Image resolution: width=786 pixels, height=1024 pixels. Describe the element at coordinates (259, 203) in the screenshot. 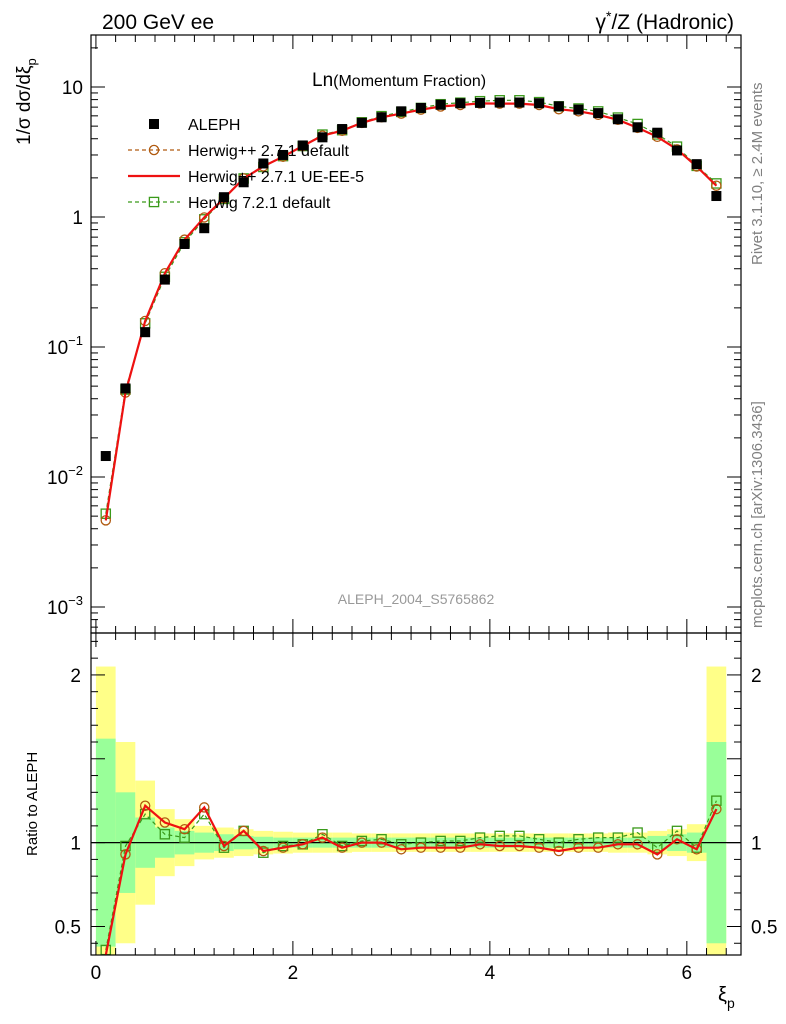

I see `legend-label-herwig-7-2-1-default: Herwig 7.2.1 default` at that location.